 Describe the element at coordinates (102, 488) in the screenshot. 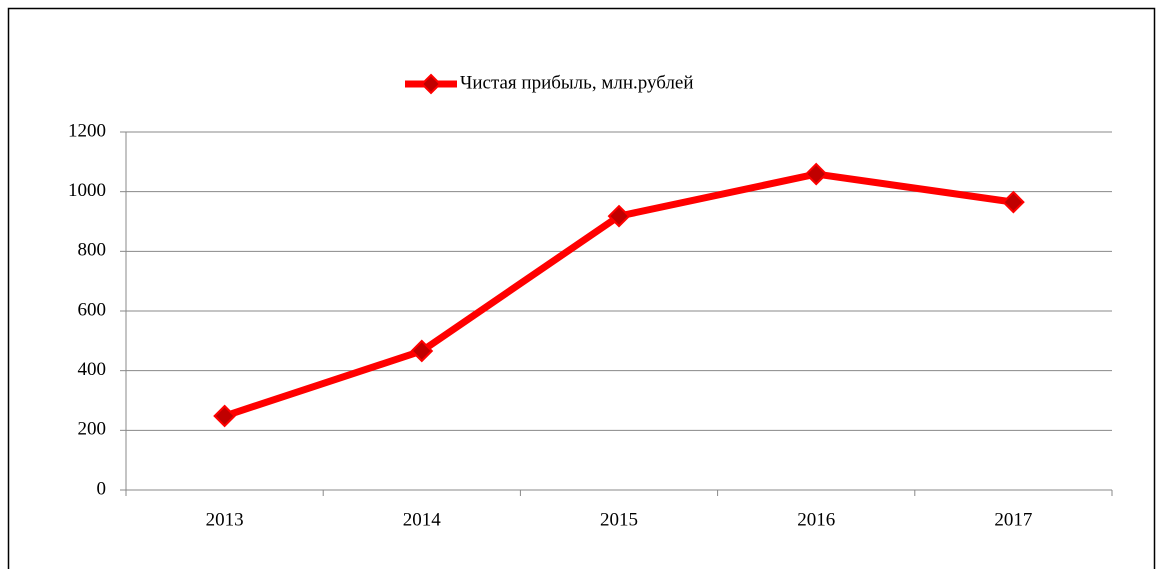

I see `y-tick-label: 0` at that location.